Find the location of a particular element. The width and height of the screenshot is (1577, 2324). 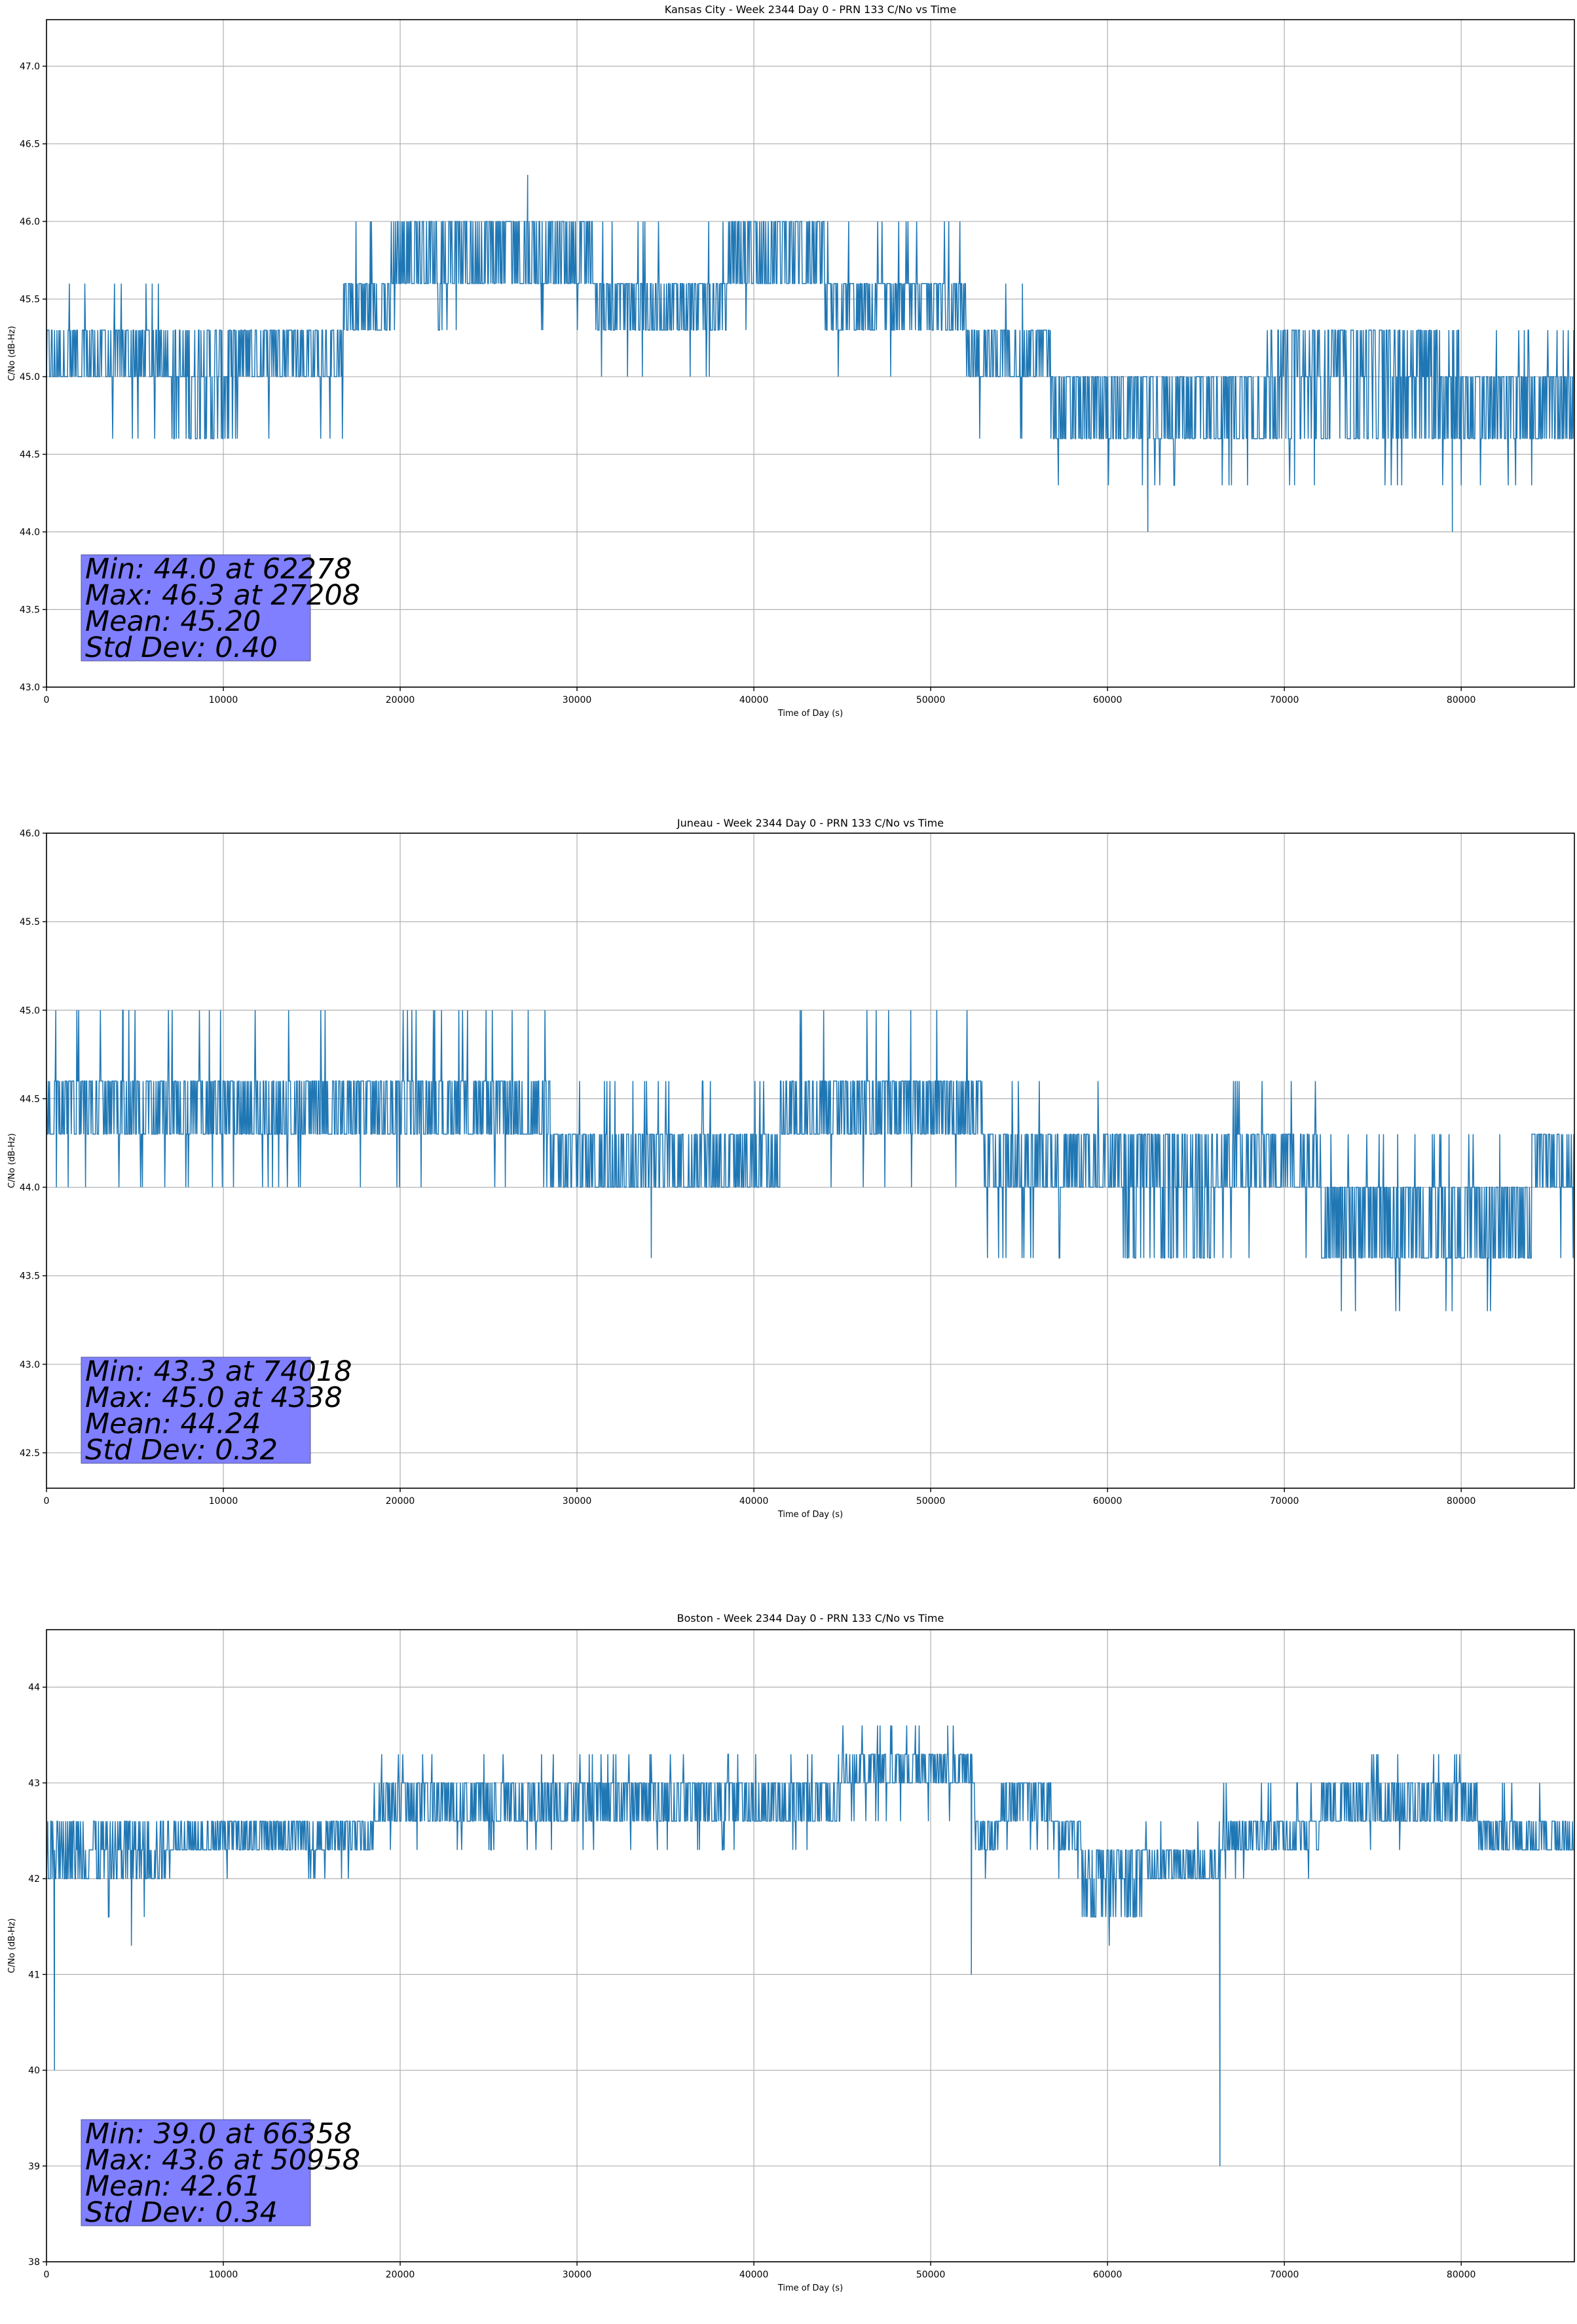

y-tick-label: 40 is located at coordinates (34, 2071).